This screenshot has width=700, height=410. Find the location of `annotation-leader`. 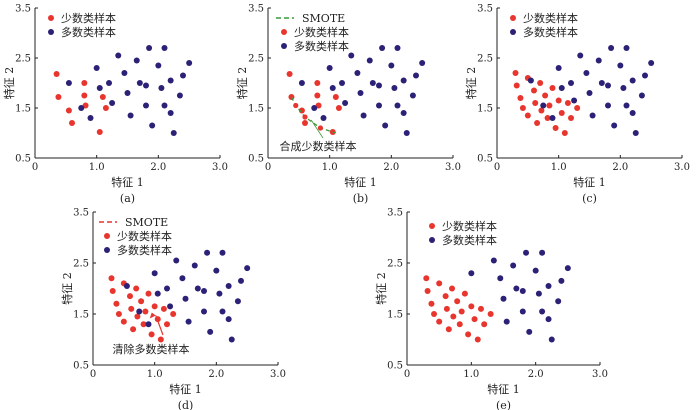

annotation-leader is located at coordinates (317, 129).